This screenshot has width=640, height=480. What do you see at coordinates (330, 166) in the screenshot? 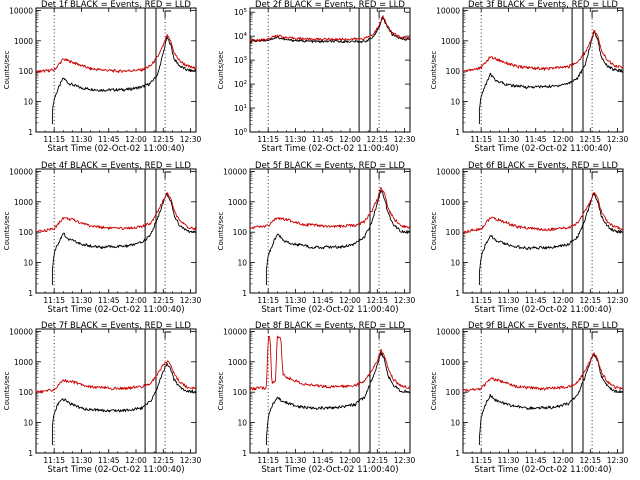
I see `panel-title: Det 5f BLACK = Events, RED = LLD` at bounding box center [330, 166].